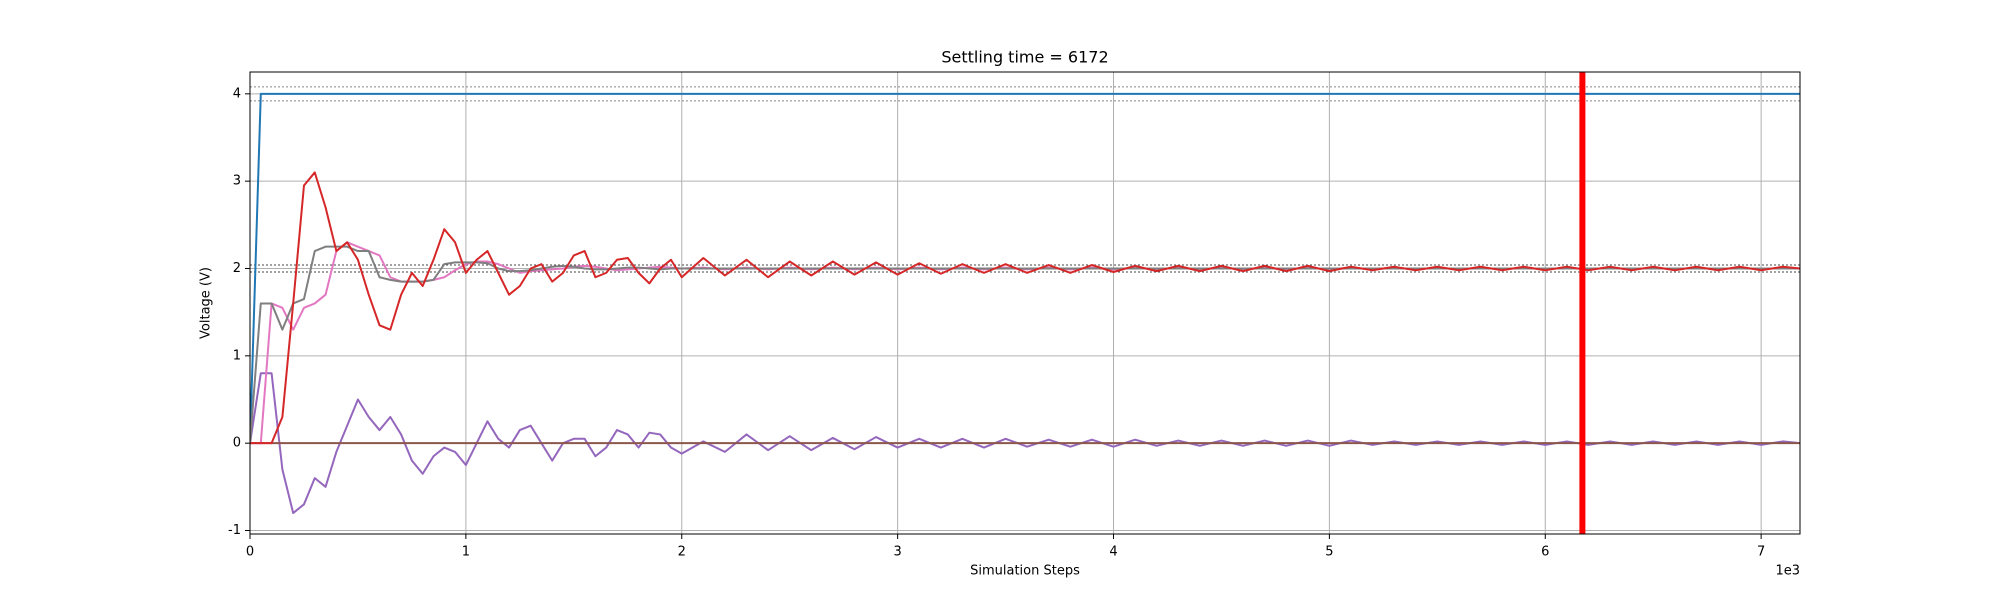 Image resolution: width=2000 pixels, height=600 pixels. I want to click on x-tick-label: 6, so click(1545, 552).